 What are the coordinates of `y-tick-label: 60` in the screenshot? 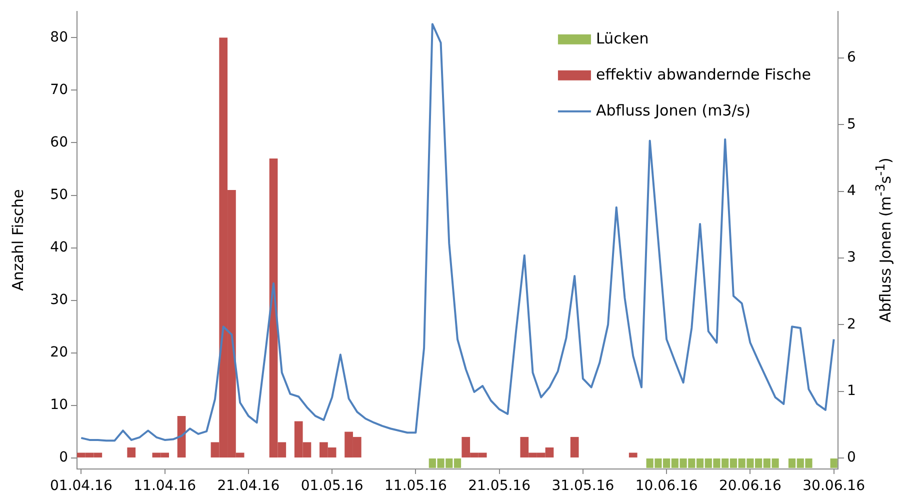 It's located at (59, 142).